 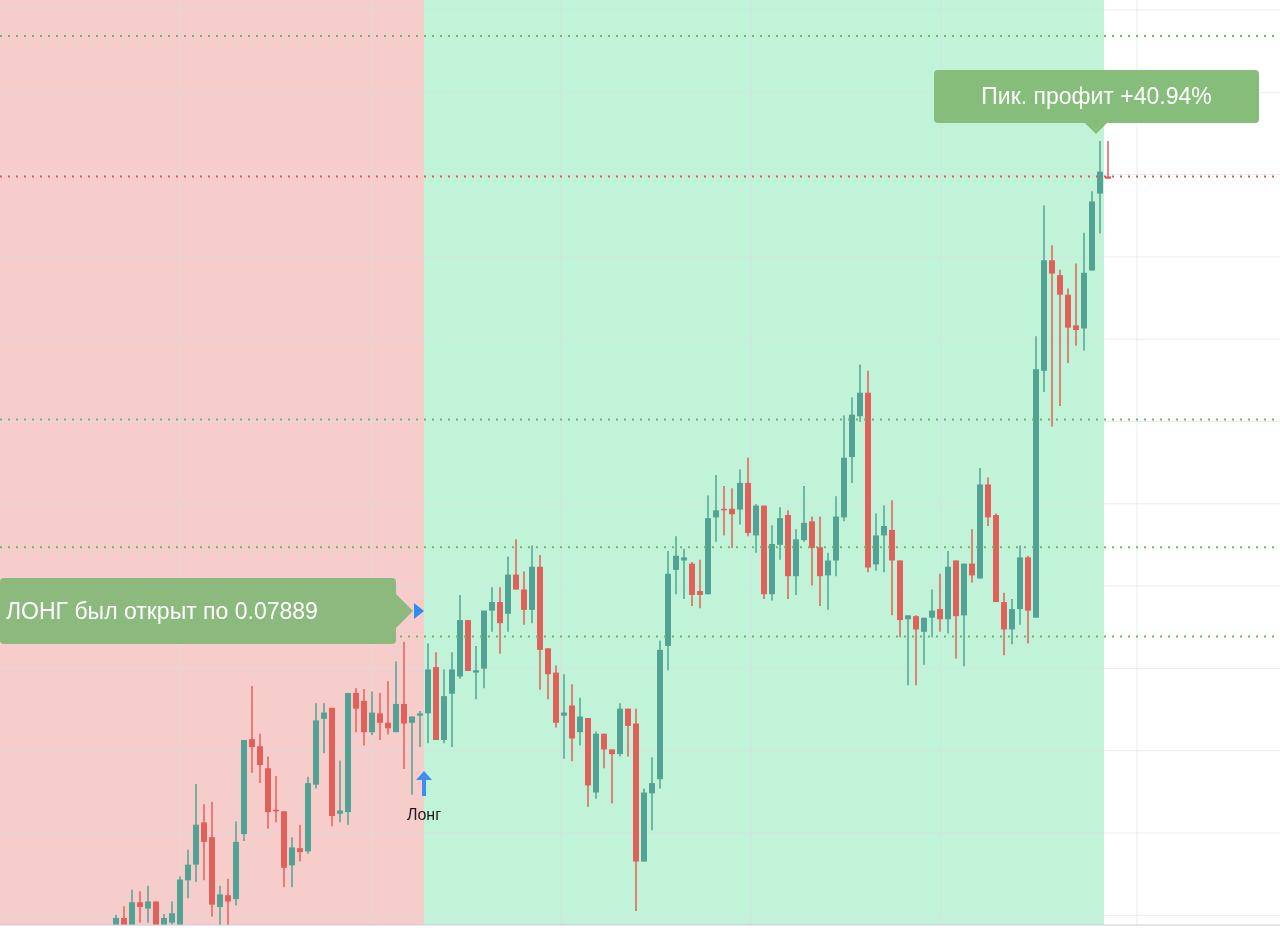 What do you see at coordinates (424, 815) in the screenshot?
I see `annotation: Лонг` at bounding box center [424, 815].